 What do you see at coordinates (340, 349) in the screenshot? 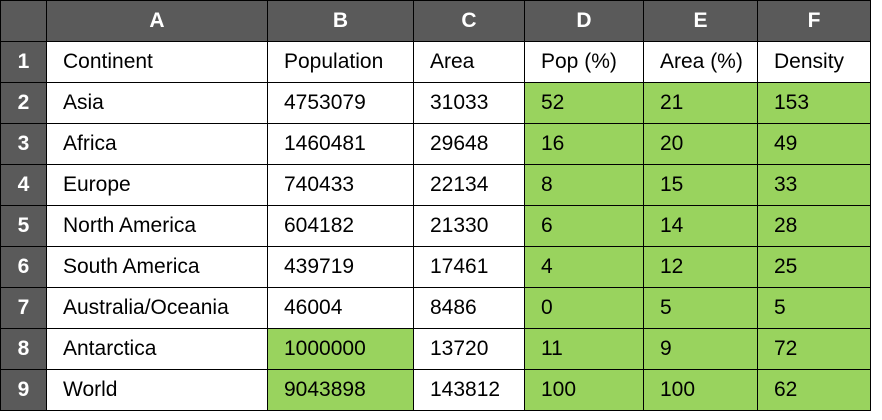
I see `cell-b8: 1000000` at bounding box center [340, 349].